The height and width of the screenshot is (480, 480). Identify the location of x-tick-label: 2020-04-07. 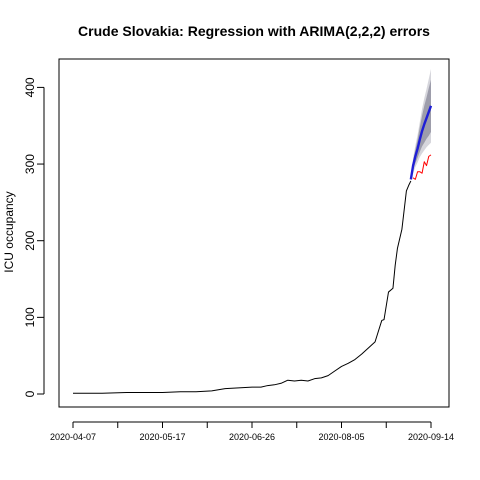
(73, 437).